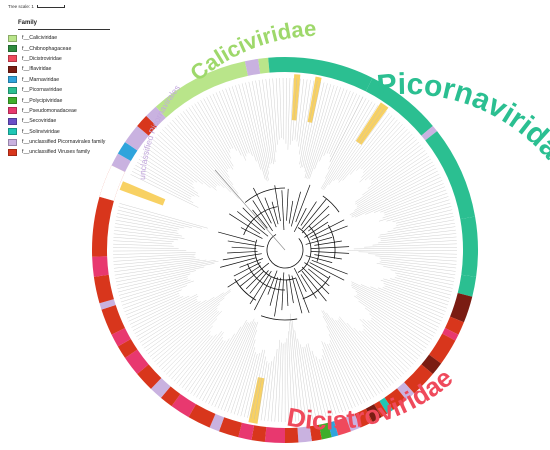 This screenshot has width=550, height=450. What do you see at coordinates (63, 80) in the screenshot?
I see `legend-entry: f__Marnaviridae` at bounding box center [63, 80].